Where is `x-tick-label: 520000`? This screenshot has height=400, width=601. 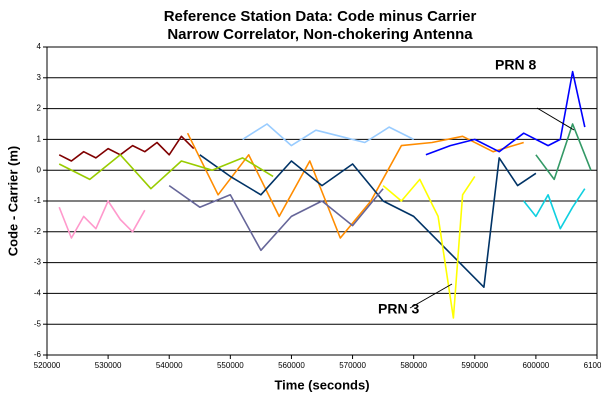
x-tick-label: 520000 is located at coordinates (47, 365).